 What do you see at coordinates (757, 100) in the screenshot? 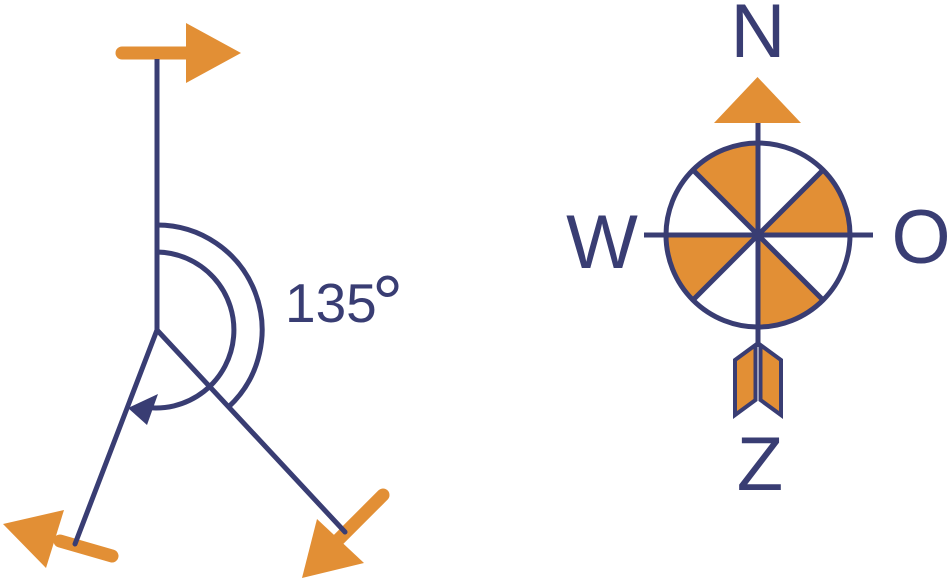
I see `compass-north-arrowhead-icon` at bounding box center [757, 100].